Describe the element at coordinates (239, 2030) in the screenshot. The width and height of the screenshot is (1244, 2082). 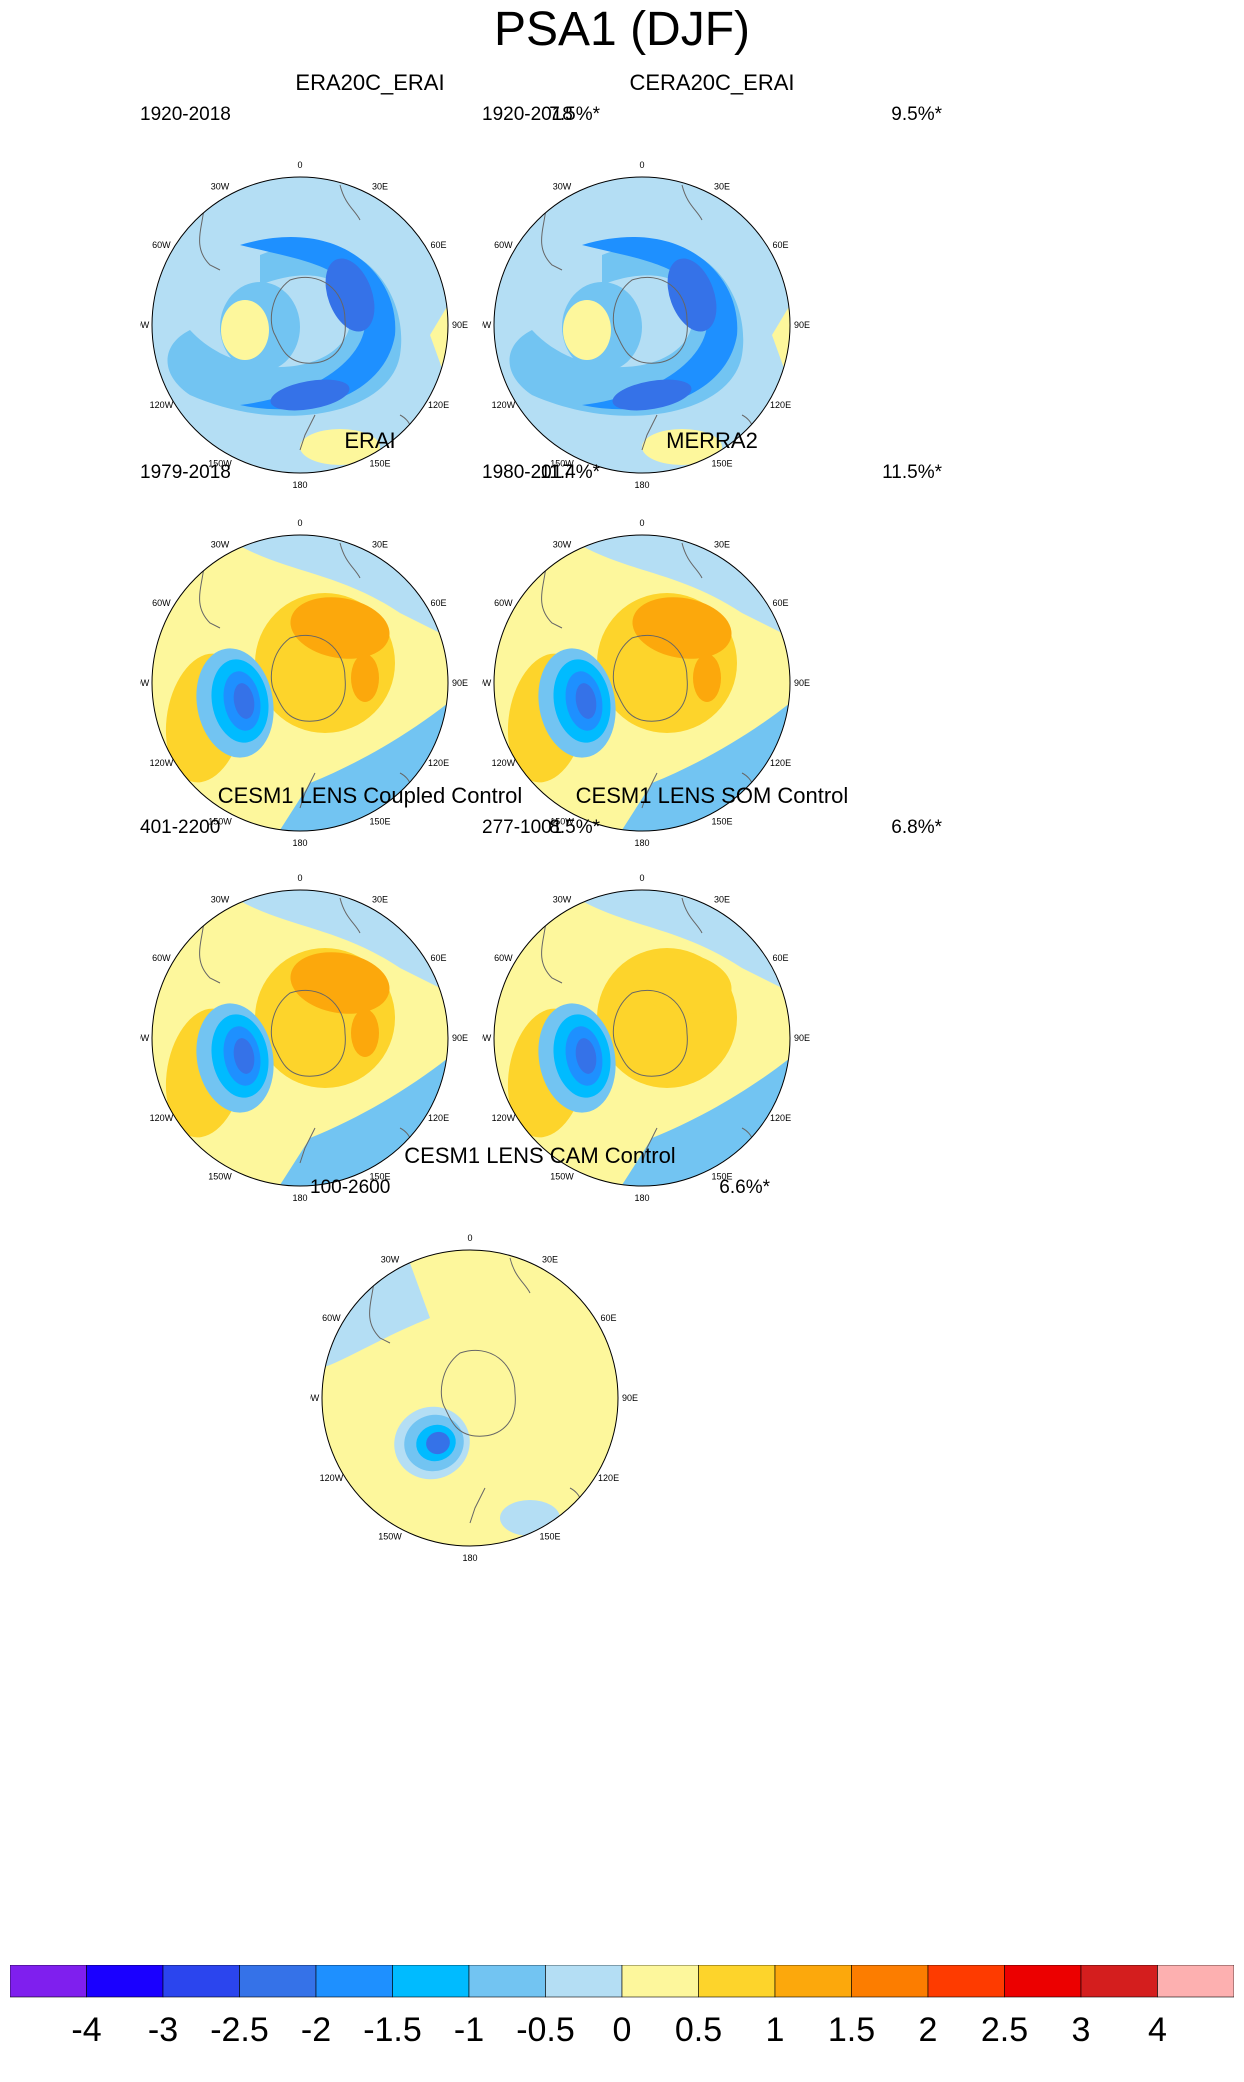
I see `colorbar-tick-label: -2.5` at that location.